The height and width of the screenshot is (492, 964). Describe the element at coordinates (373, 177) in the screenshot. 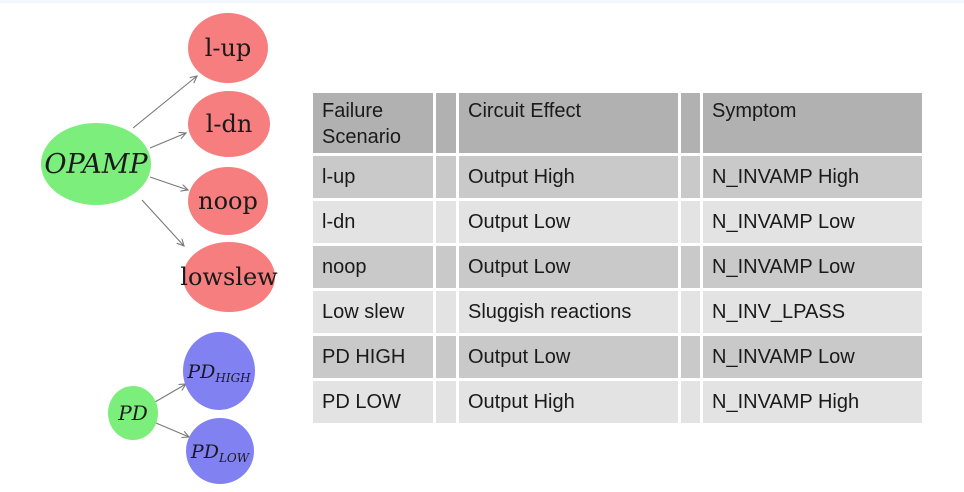

I see `cell-scenario-row-1: l-up` at that location.